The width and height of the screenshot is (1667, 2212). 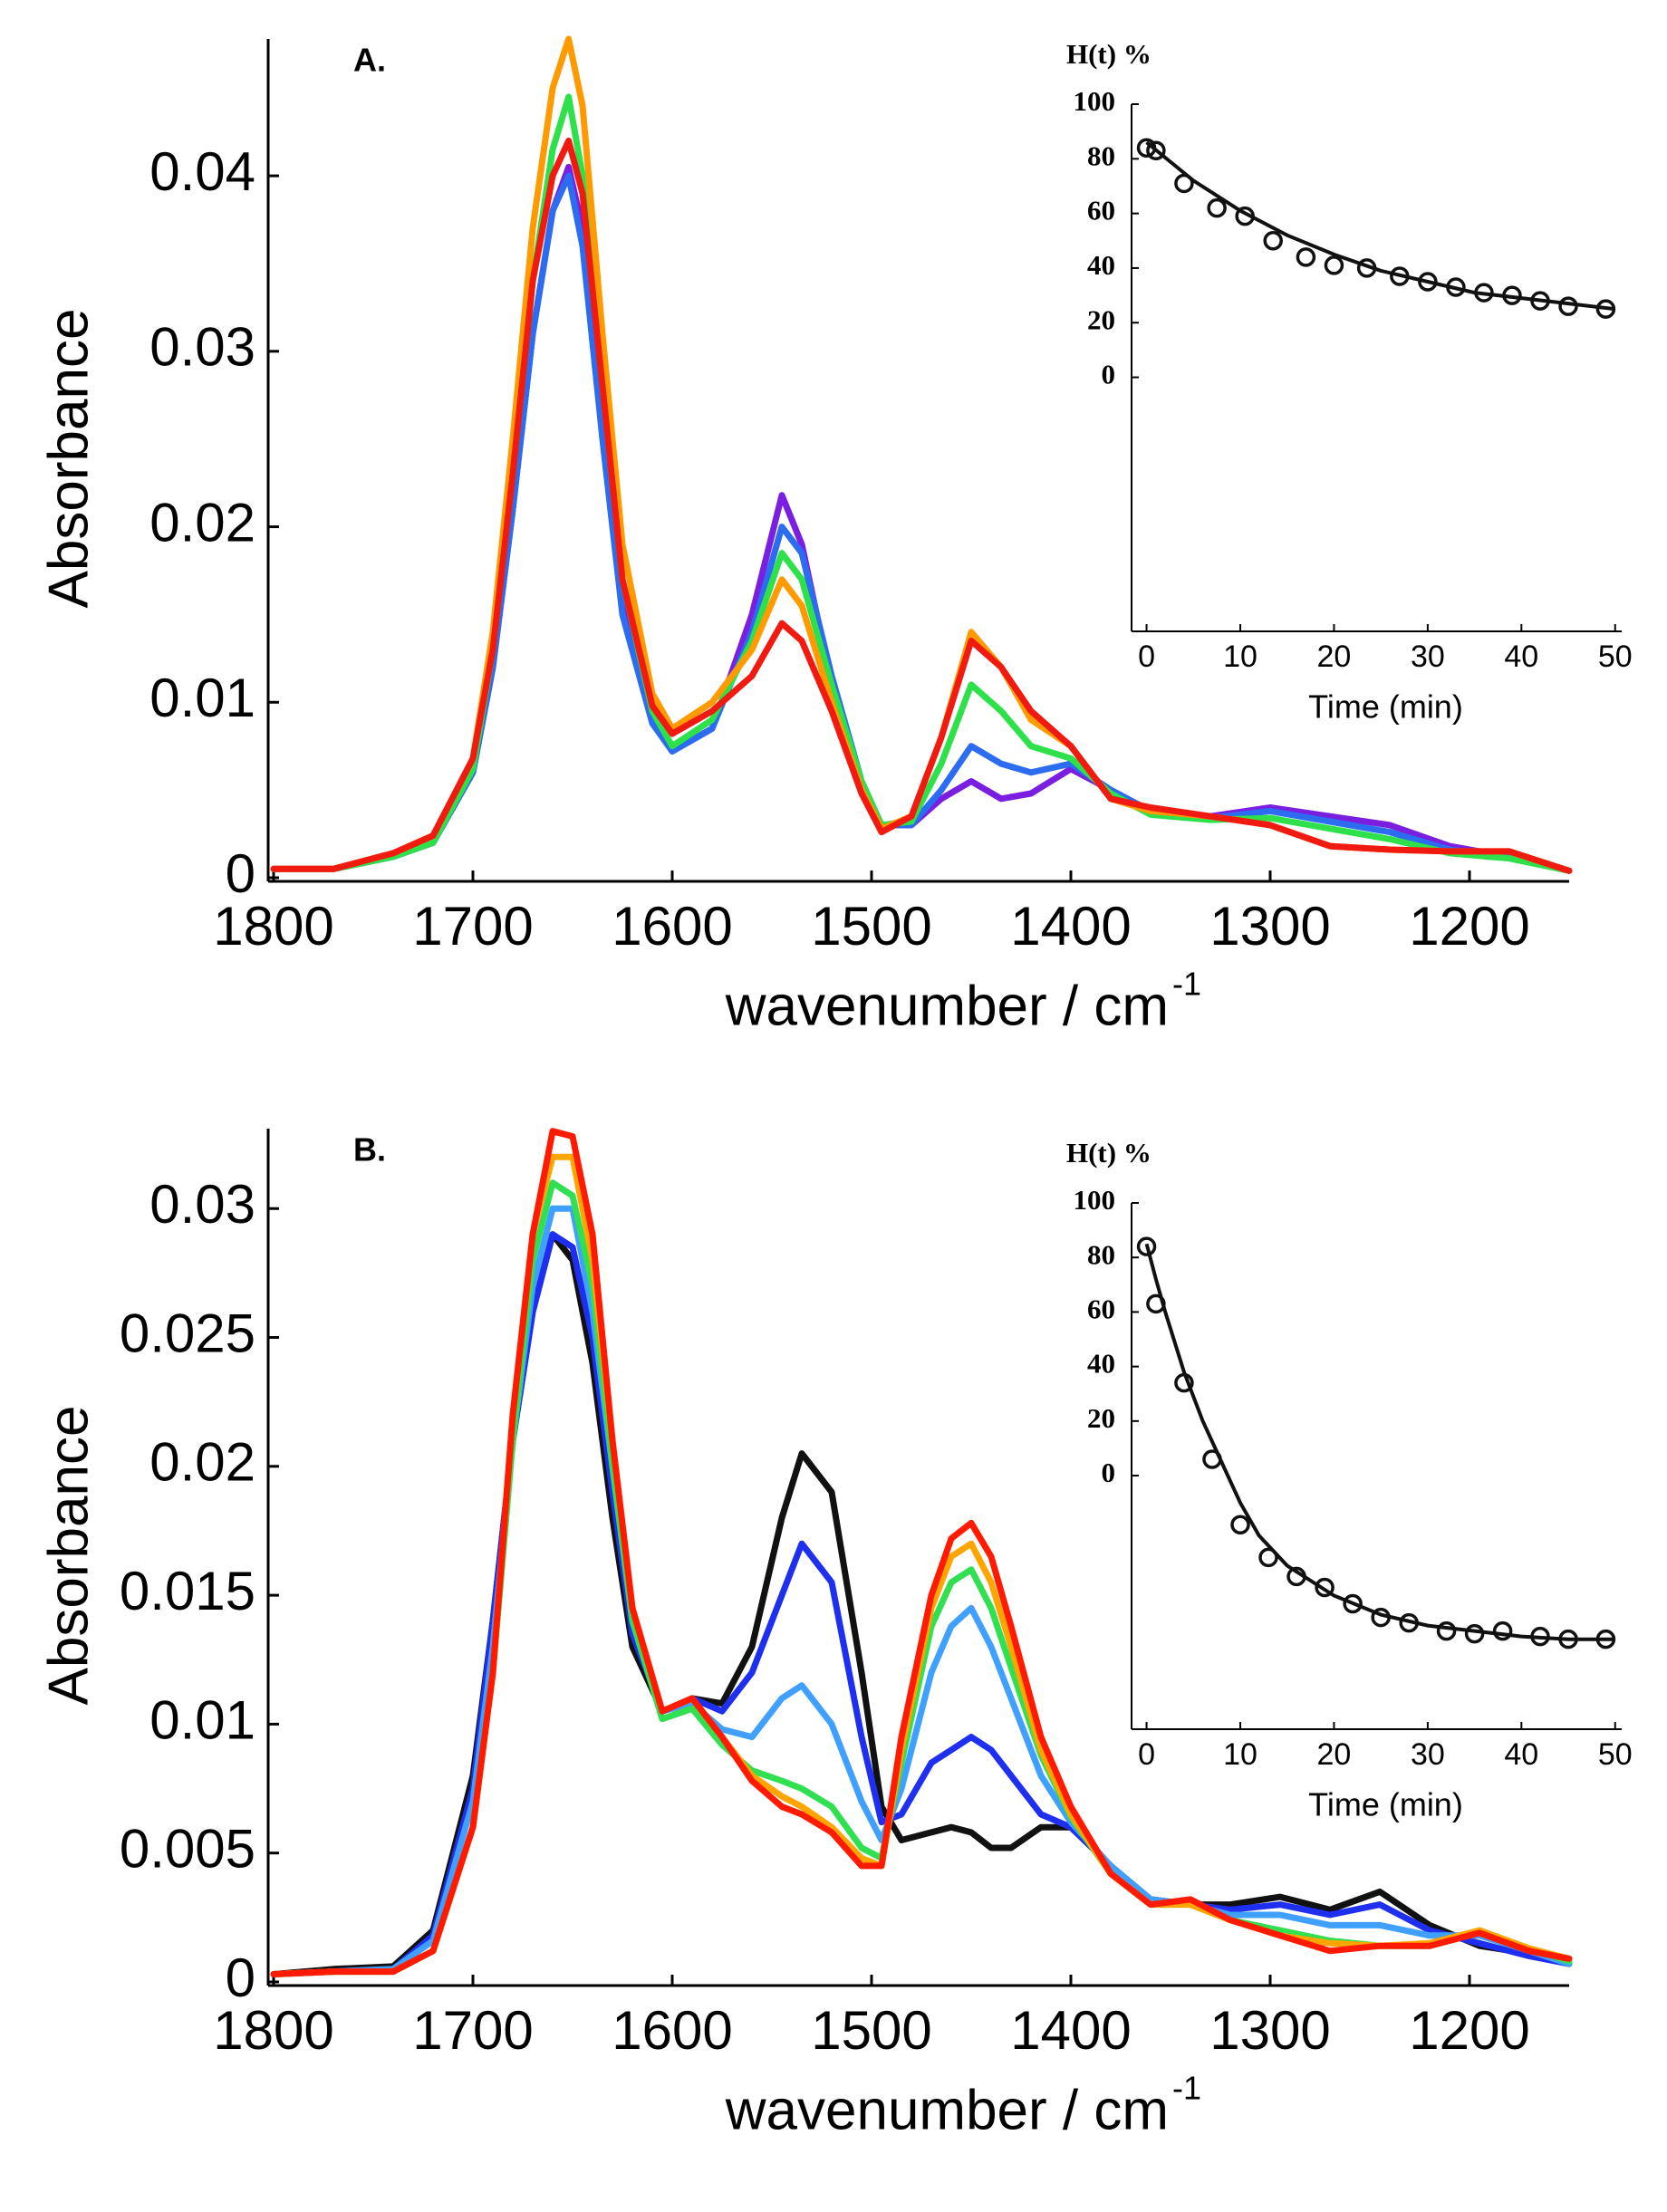 I want to click on panel-label: B., so click(x=369, y=1150).